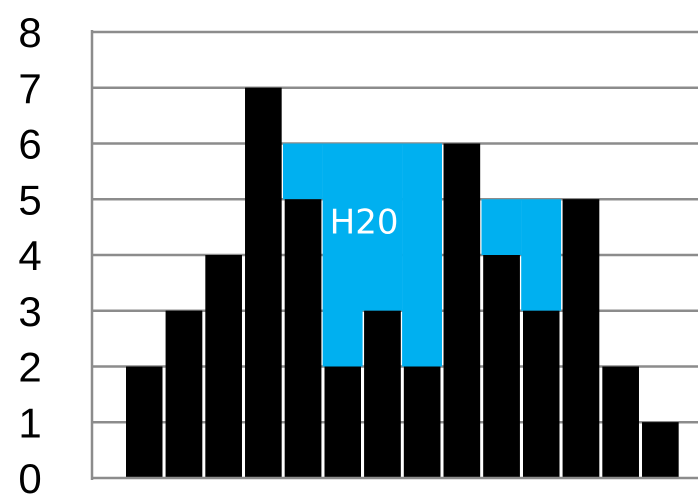 The width and height of the screenshot is (698, 495). Describe the element at coordinates (364, 223) in the screenshot. I see `annotation-label: H20` at that location.